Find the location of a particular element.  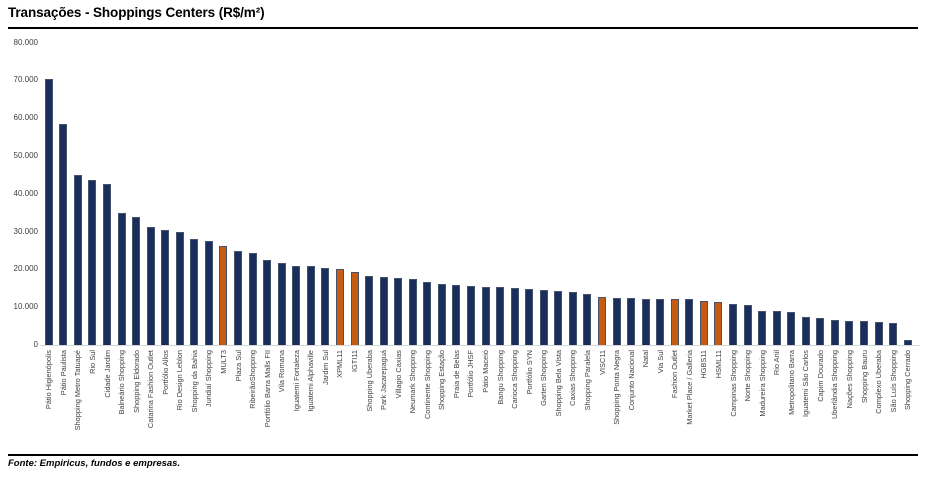

x-axis-label: Villagio Caxias is located at coordinates (398, 374).